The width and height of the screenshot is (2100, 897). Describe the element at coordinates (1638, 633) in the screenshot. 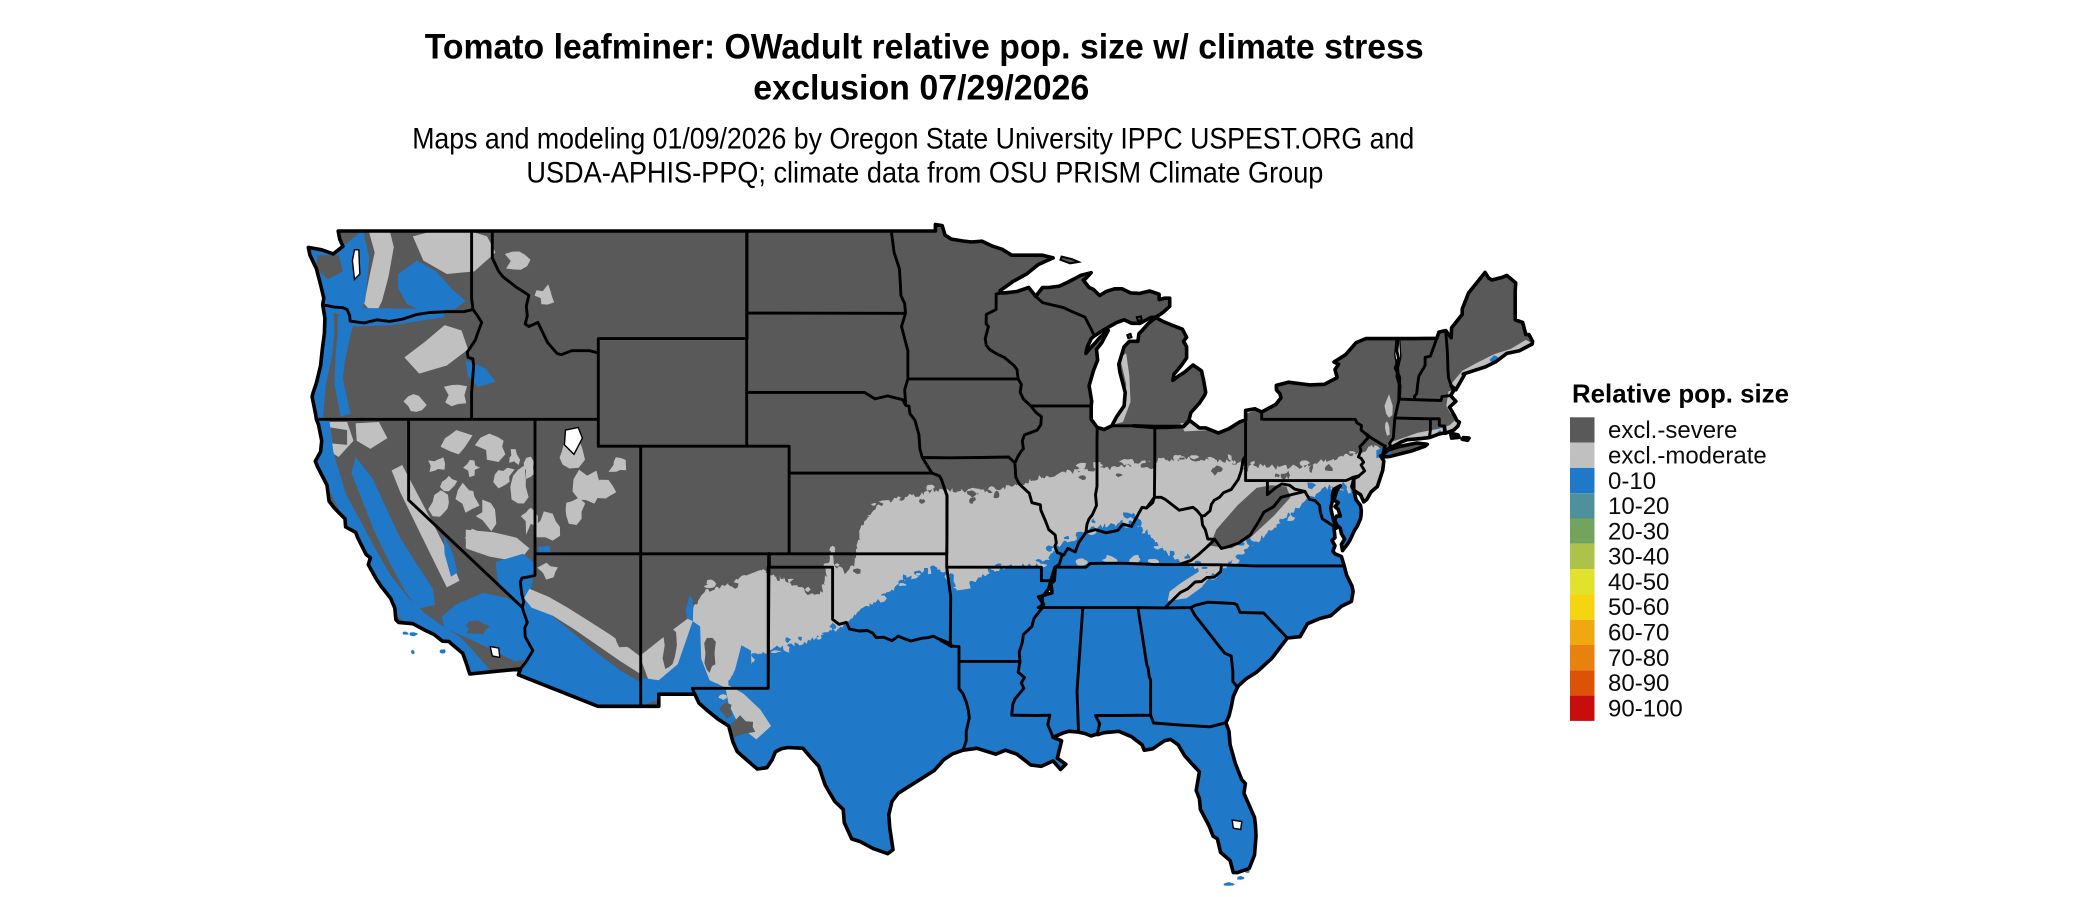

I see `svg-text: 60-70` at that location.